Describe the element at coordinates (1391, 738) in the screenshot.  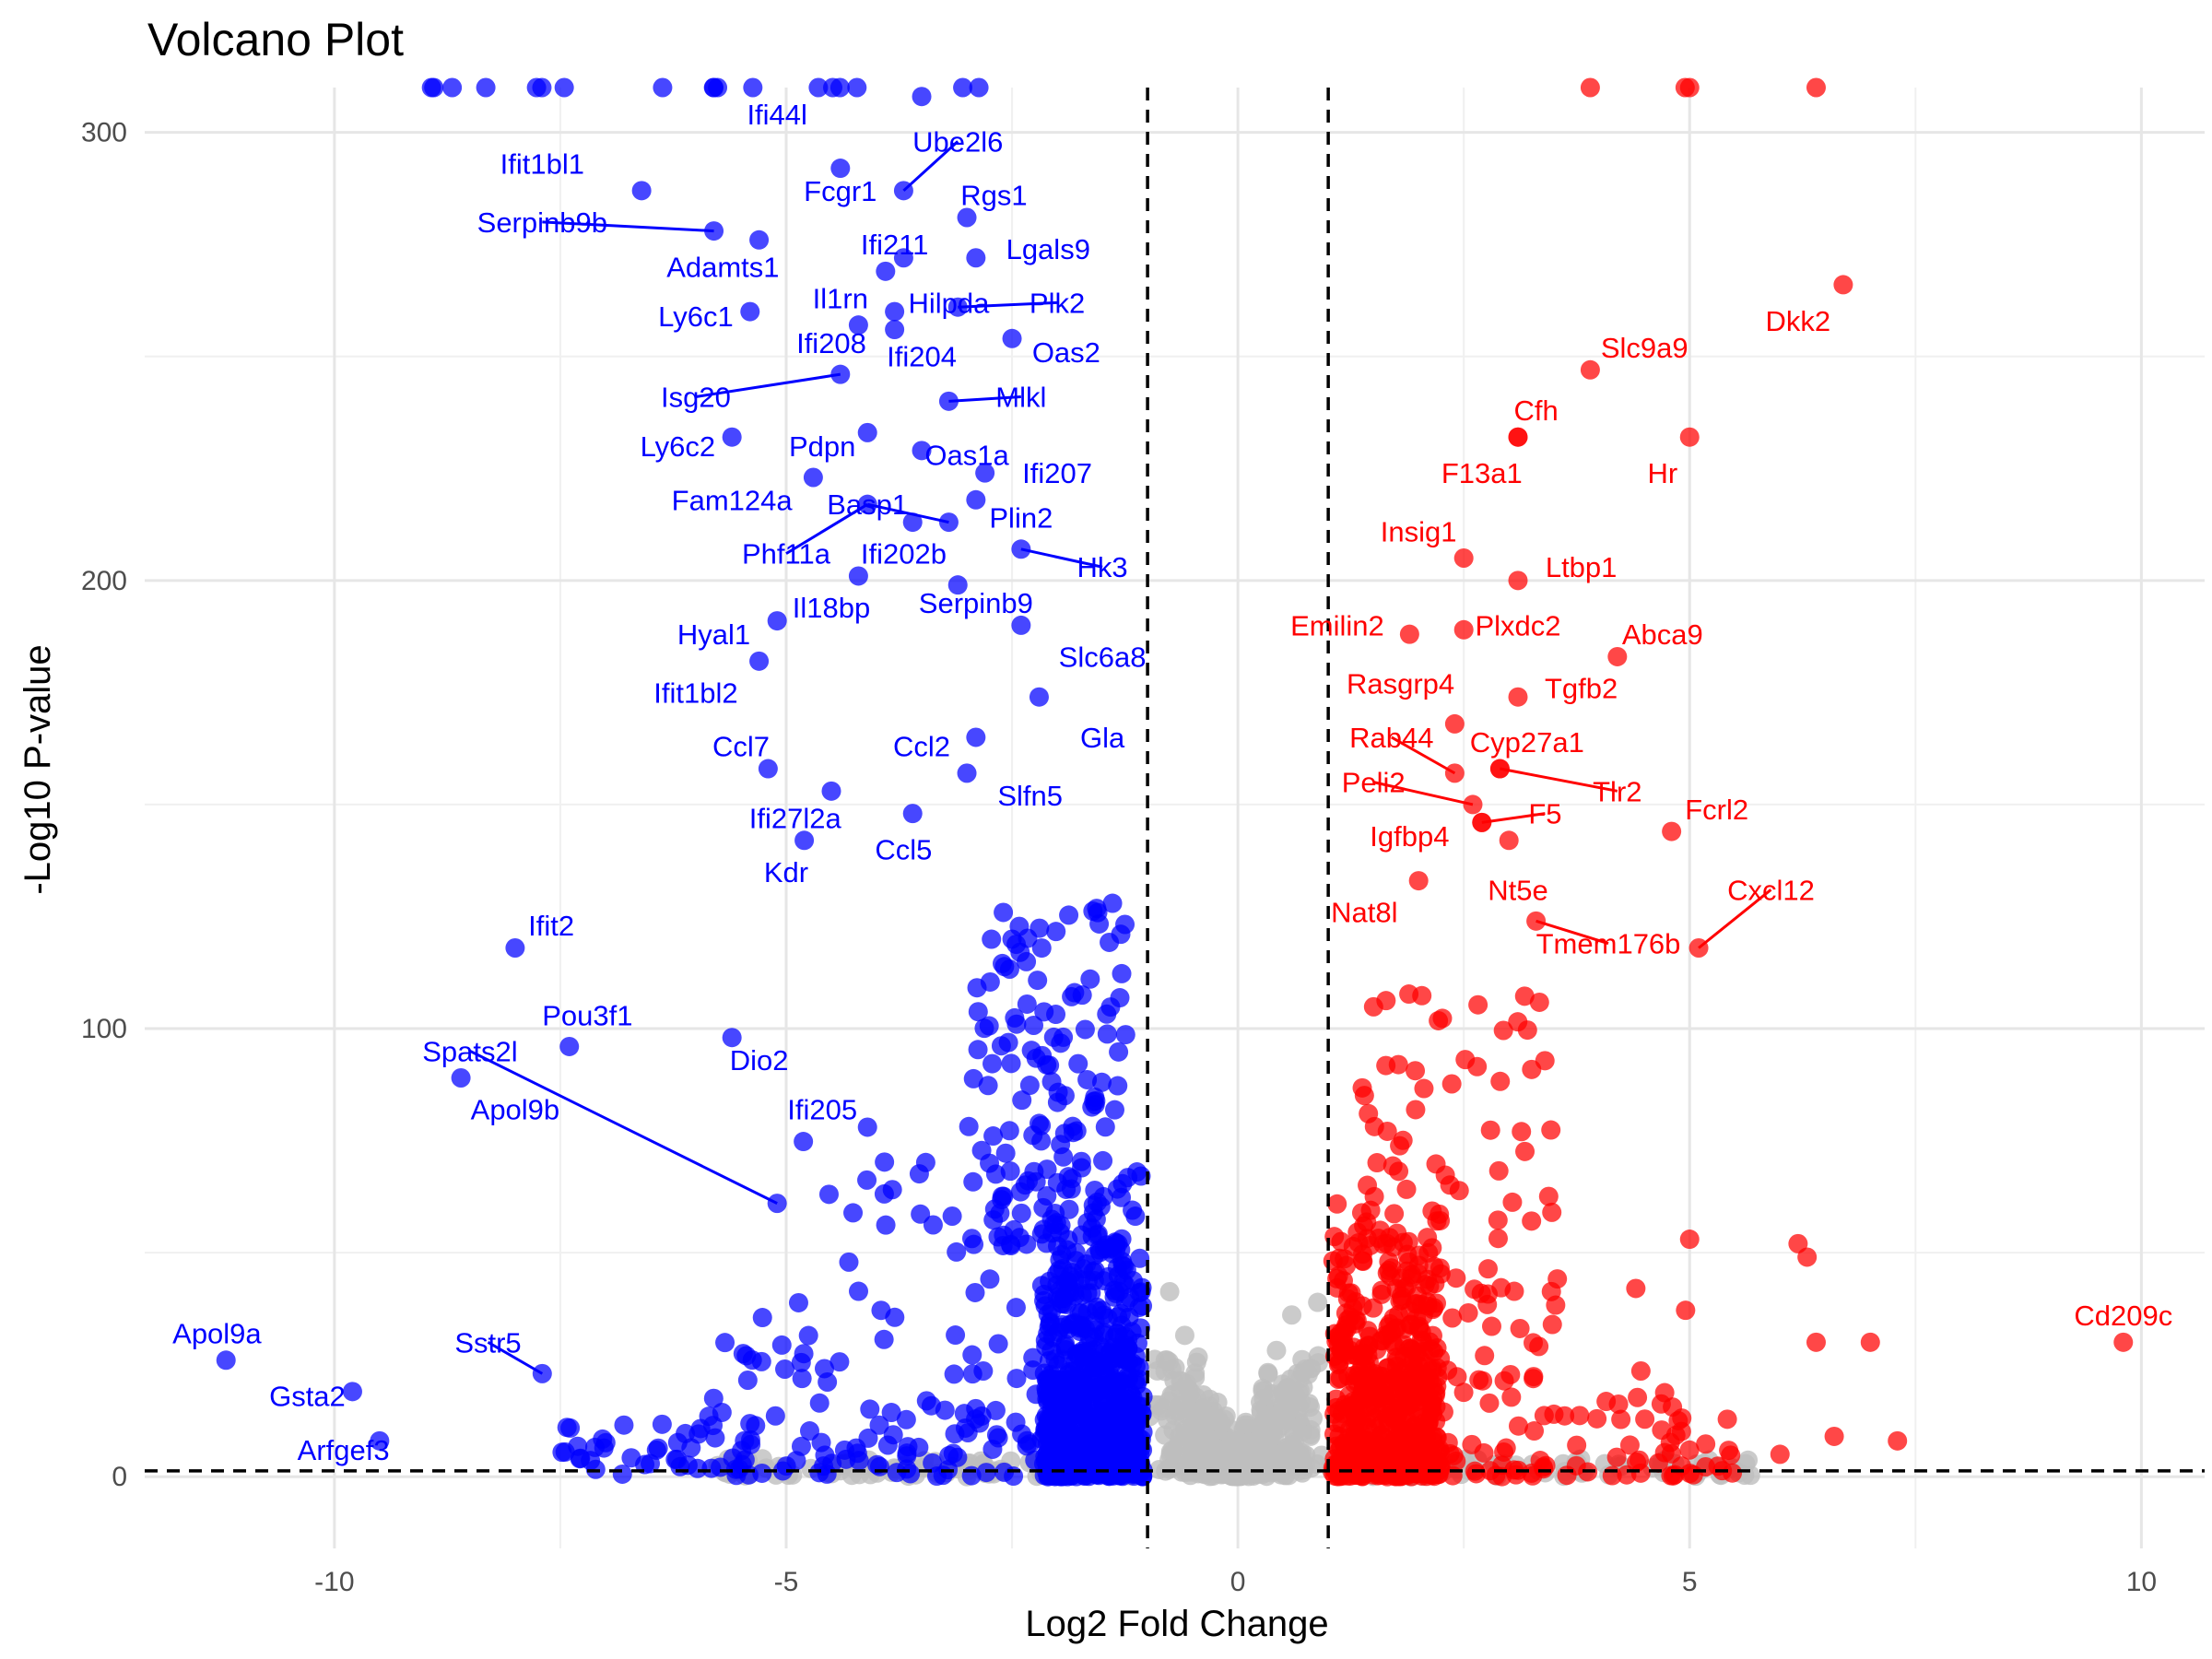
I see `gene-label: Rab44` at that location.